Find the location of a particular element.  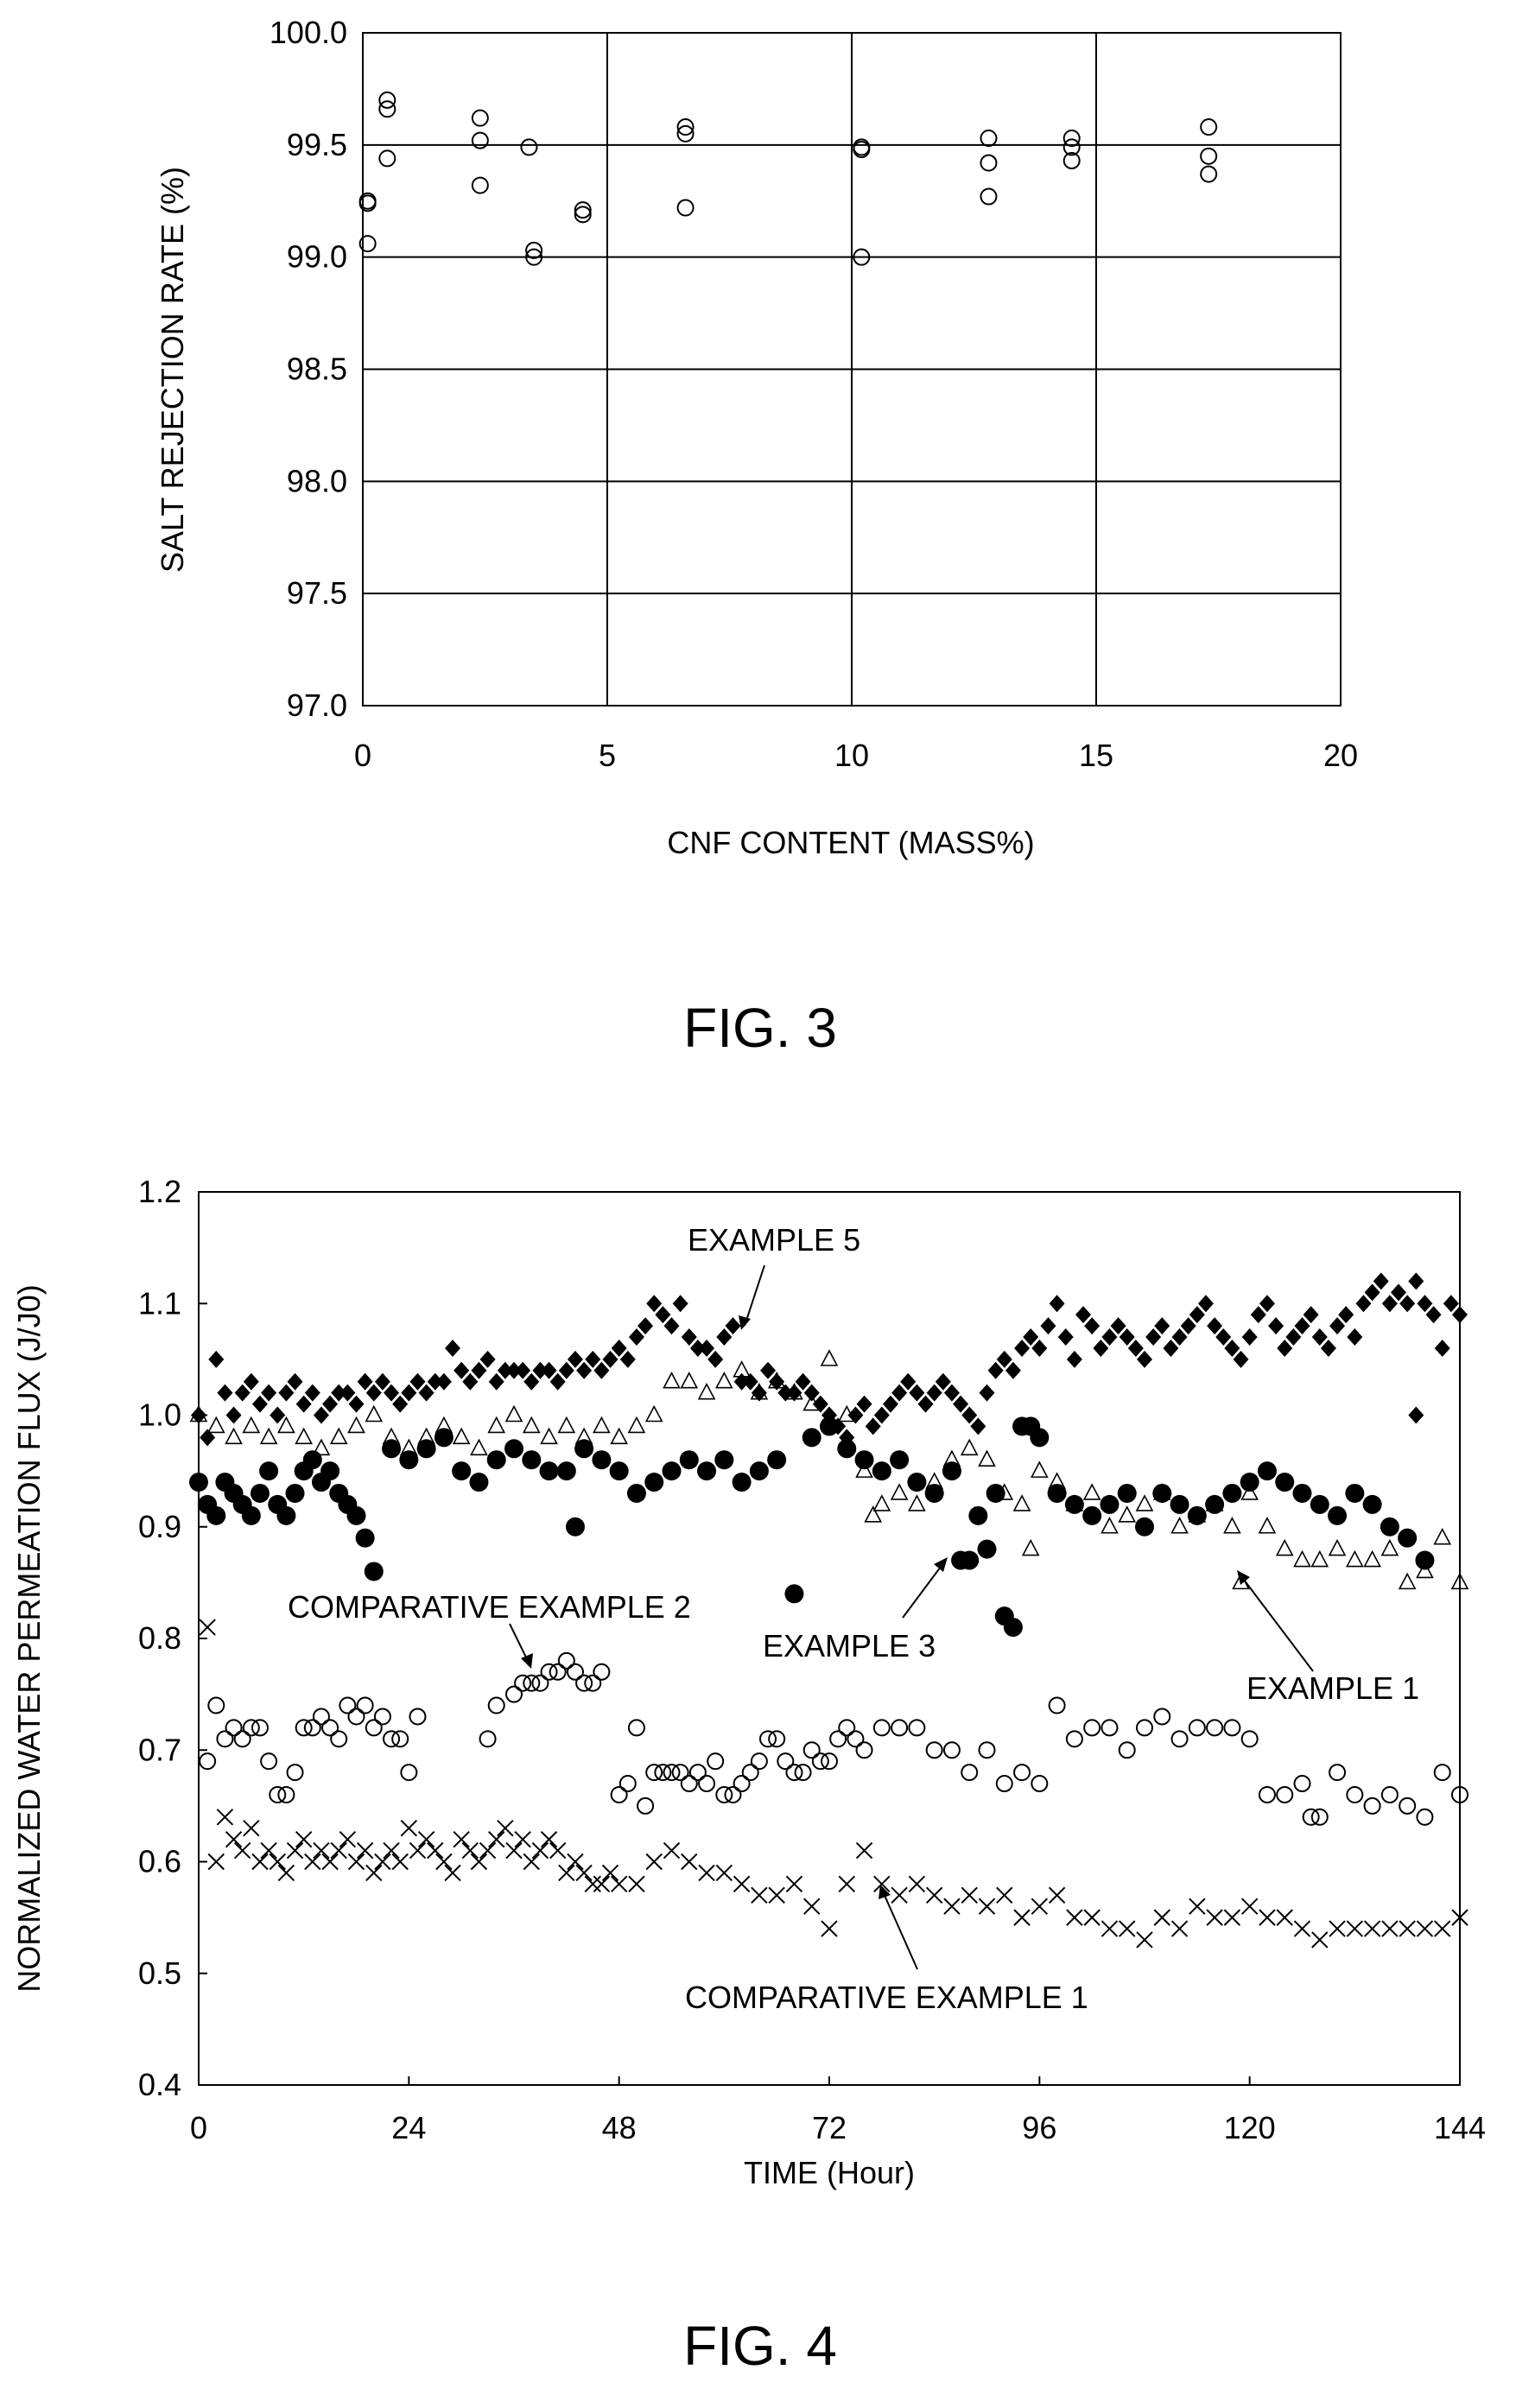

annotation-comparative-example-1: COMPARATIVE EXAMPLE 1 is located at coordinates (886, 1997).